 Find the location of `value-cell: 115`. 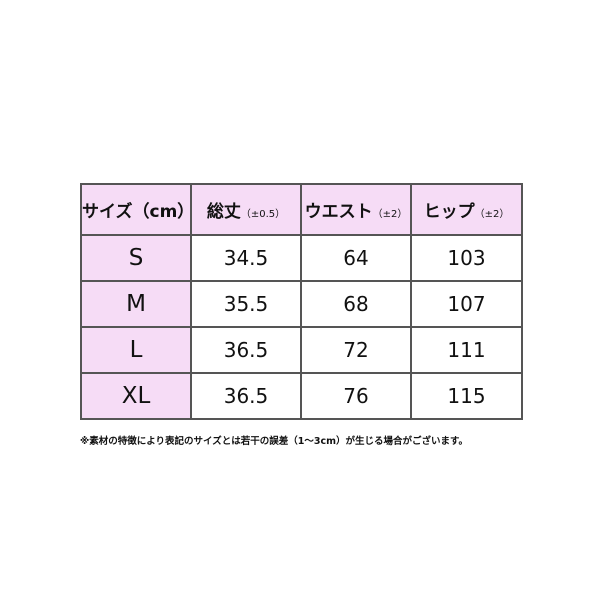

value-cell: 115 is located at coordinates (466, 396).